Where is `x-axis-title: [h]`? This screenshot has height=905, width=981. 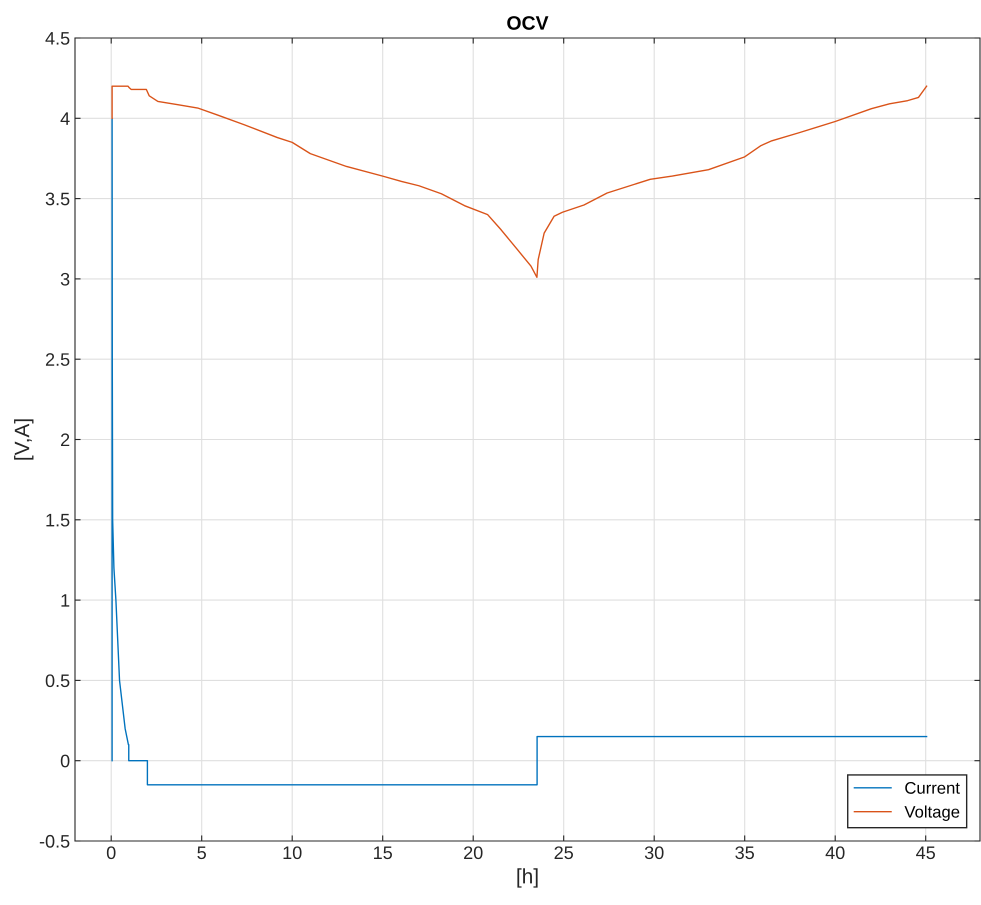 x-axis-title: [h] is located at coordinates (527, 878).